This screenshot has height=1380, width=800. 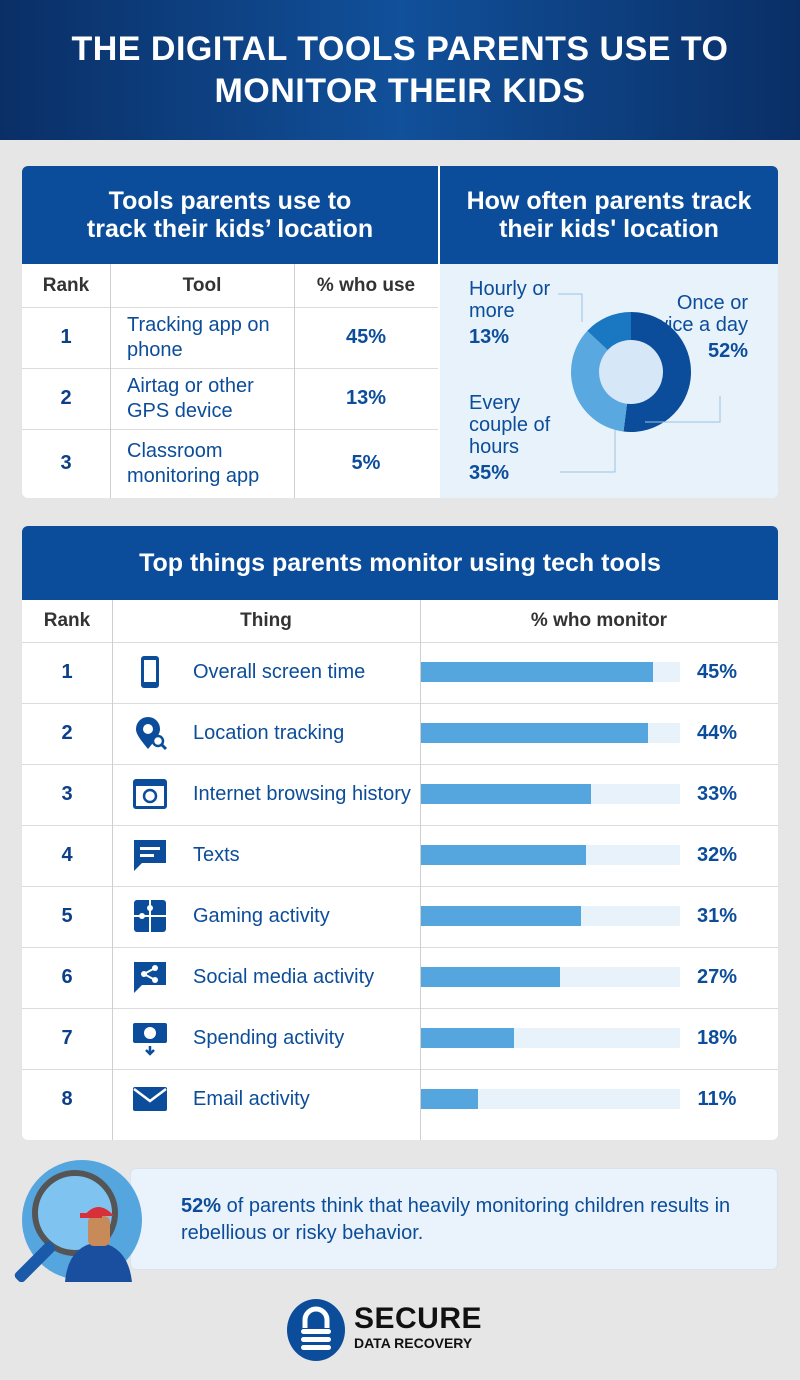 What do you see at coordinates (366, 285) in the screenshot?
I see `column-header: % who use` at bounding box center [366, 285].